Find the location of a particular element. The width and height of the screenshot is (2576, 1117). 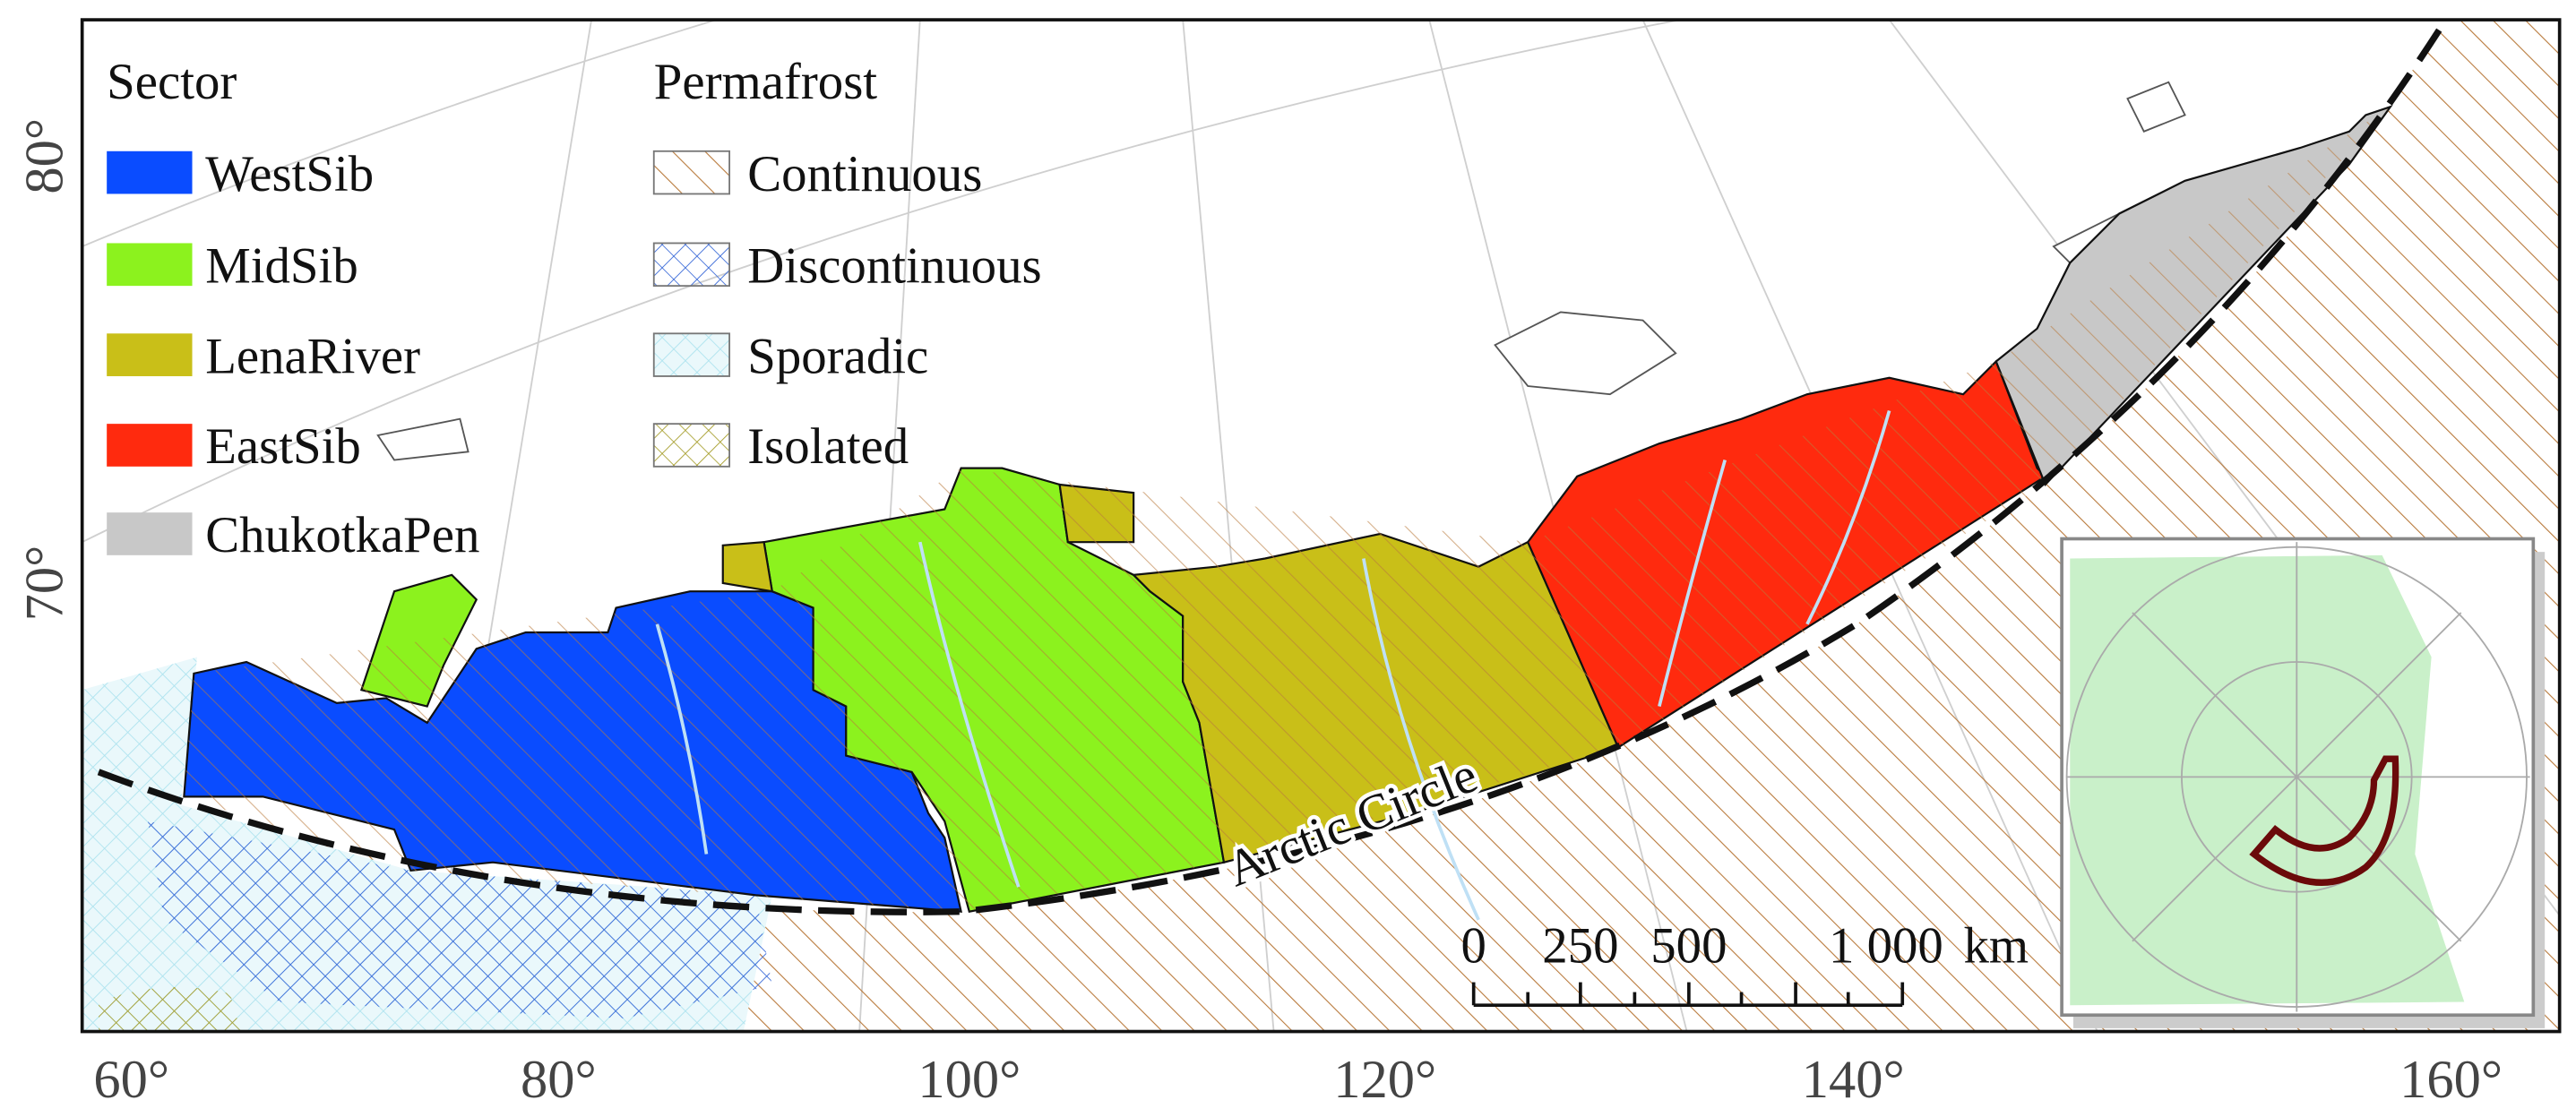

scale-label: km is located at coordinates (1996, 946).